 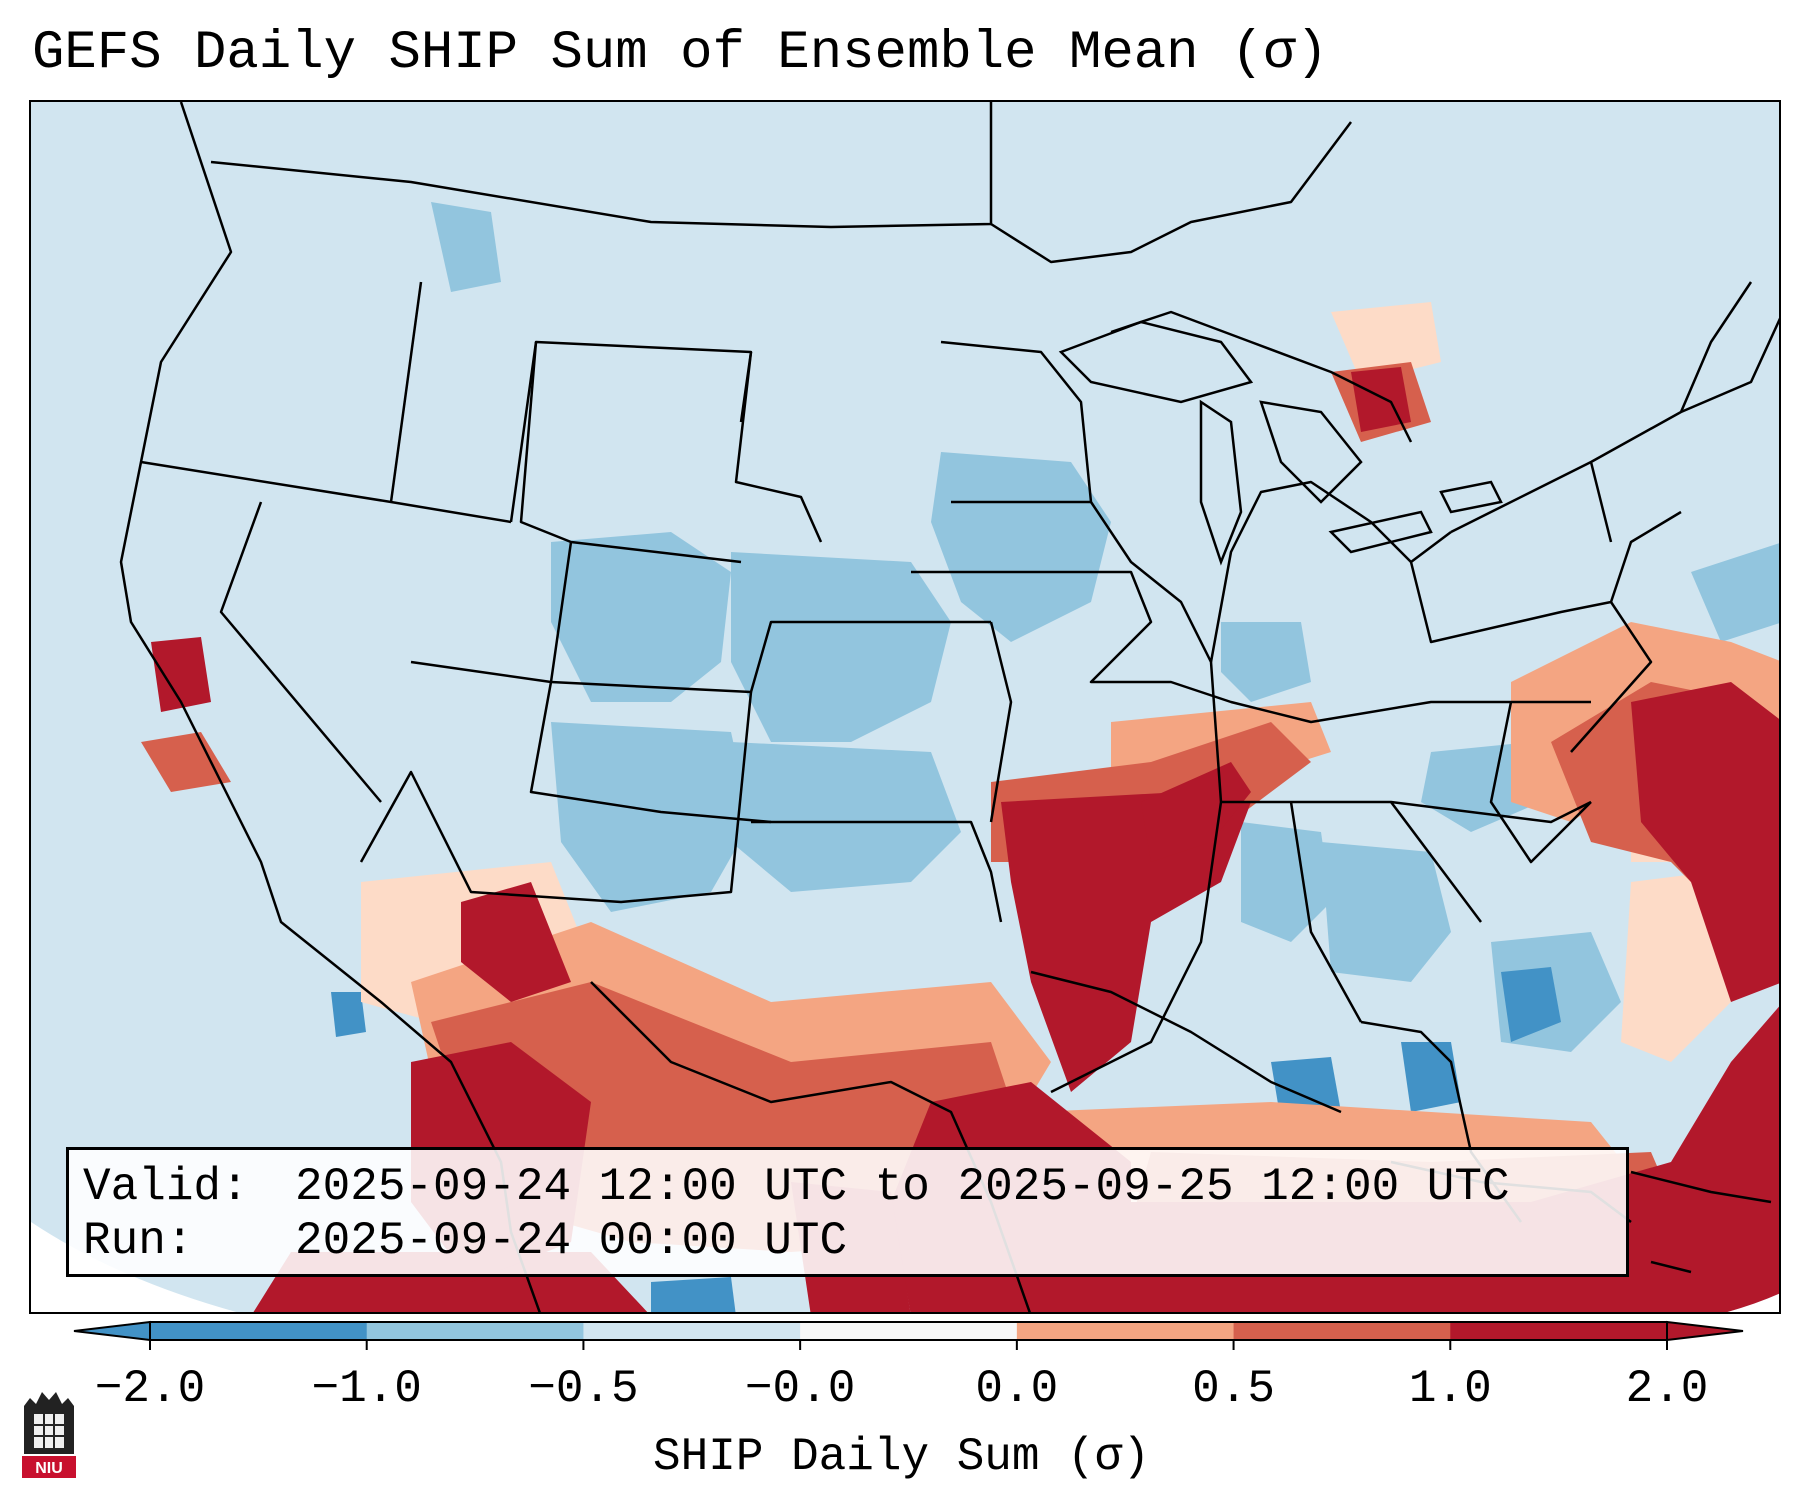 I want to click on chart-title: GEFS Daily SHIP Sum of Ensemble Mean (σ), so click(x=680, y=53).